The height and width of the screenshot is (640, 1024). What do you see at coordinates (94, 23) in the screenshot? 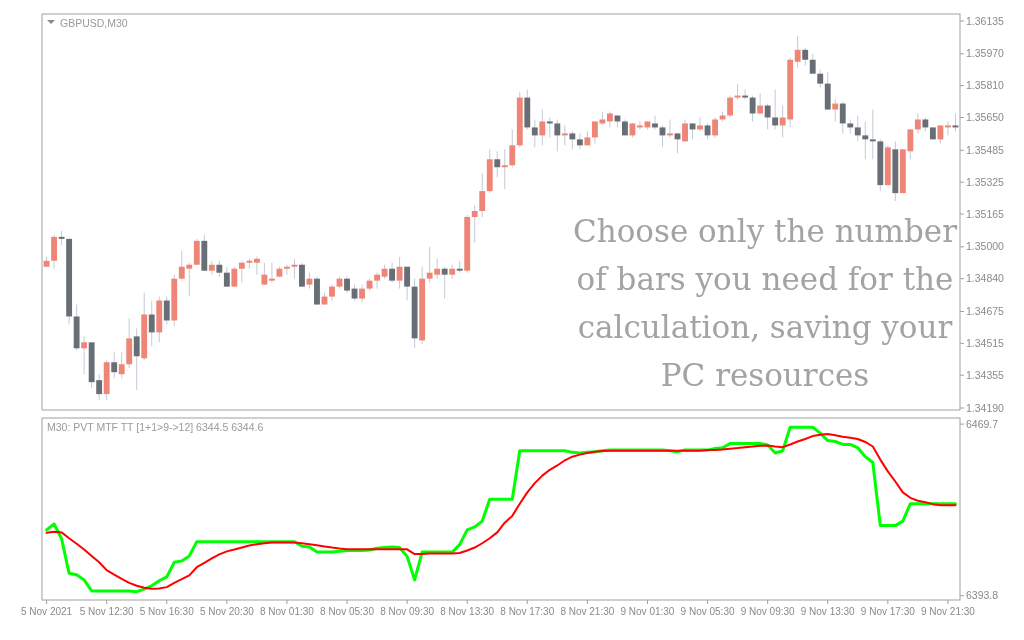
I see `chart-title: GBPUSD,M30` at bounding box center [94, 23].